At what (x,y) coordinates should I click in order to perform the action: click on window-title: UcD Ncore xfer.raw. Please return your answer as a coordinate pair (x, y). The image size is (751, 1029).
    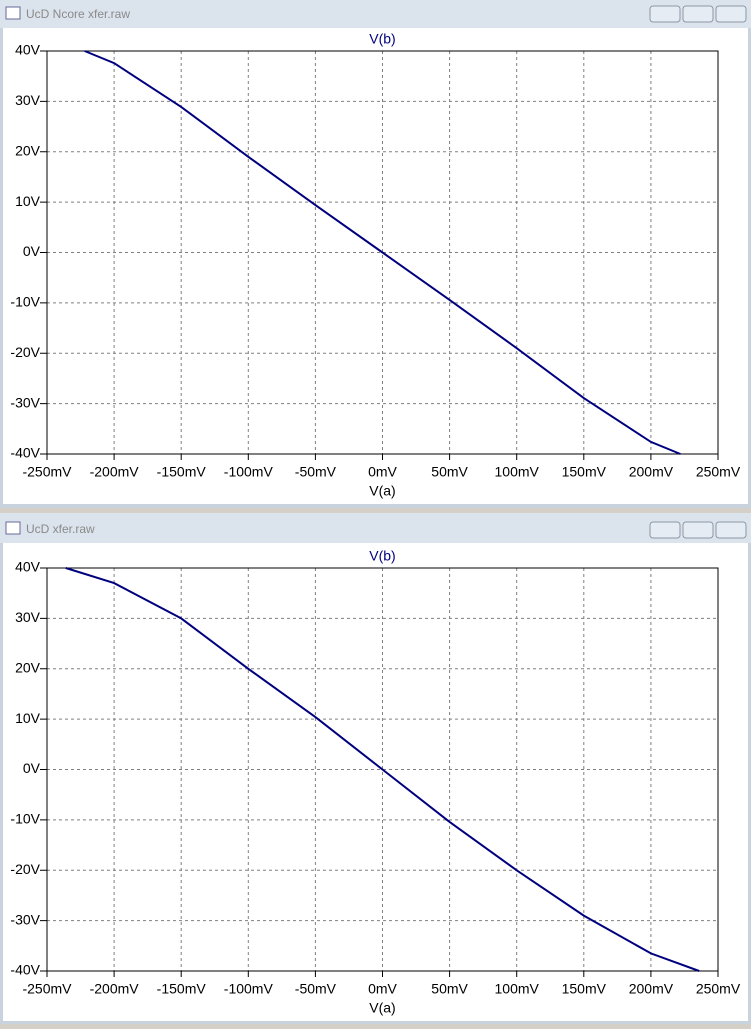
    Looking at the image, I should click on (78, 14).